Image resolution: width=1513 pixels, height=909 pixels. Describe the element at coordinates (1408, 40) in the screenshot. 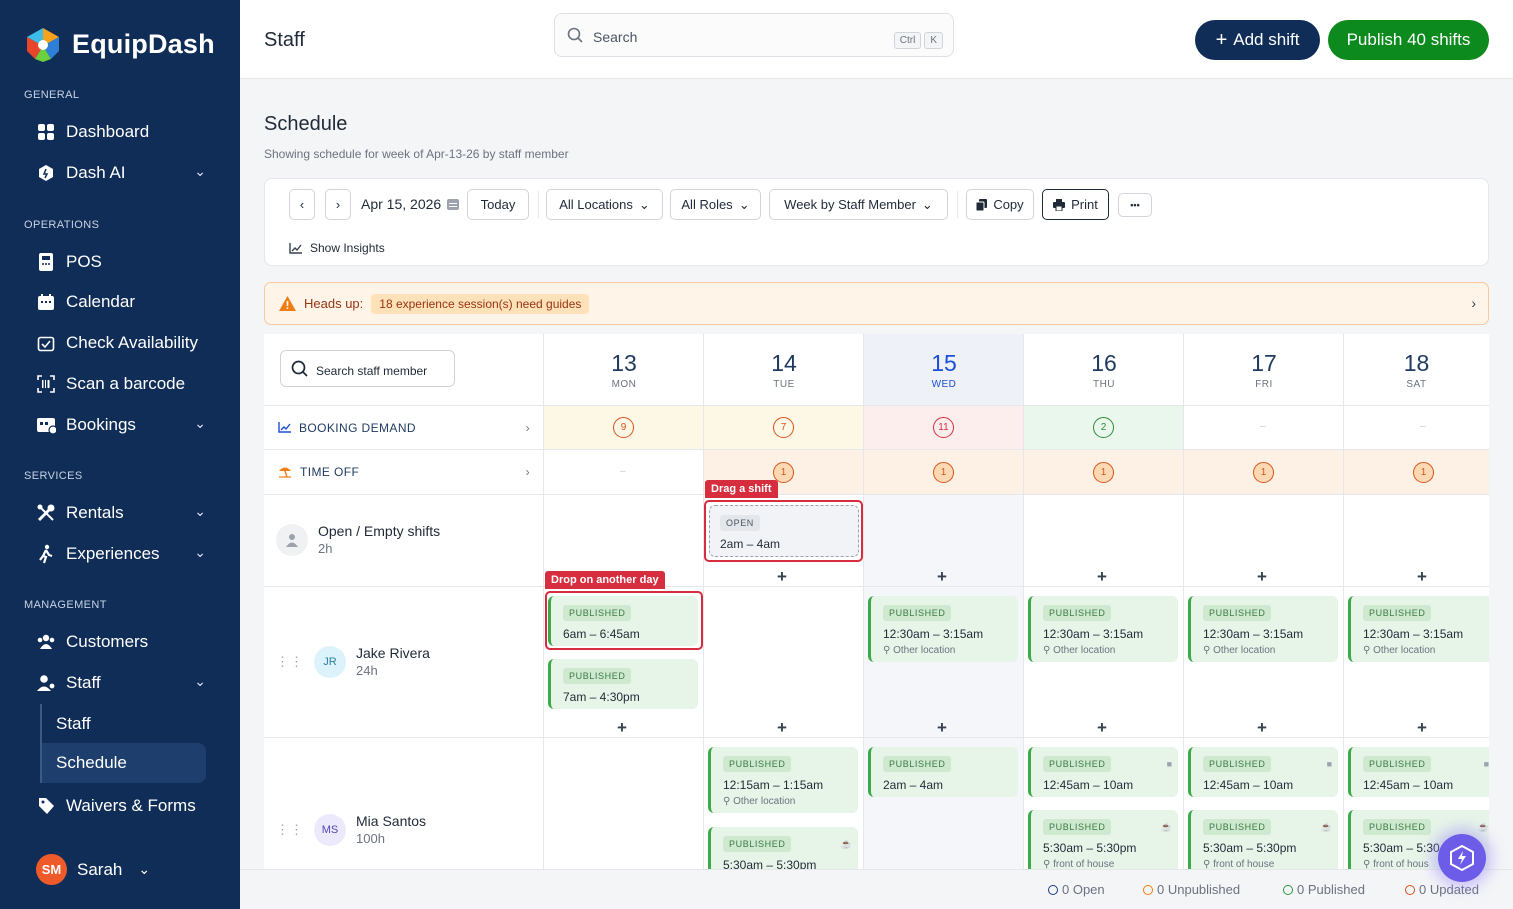

I see `publish-shifts-button: Publish 40 shifts` at that location.